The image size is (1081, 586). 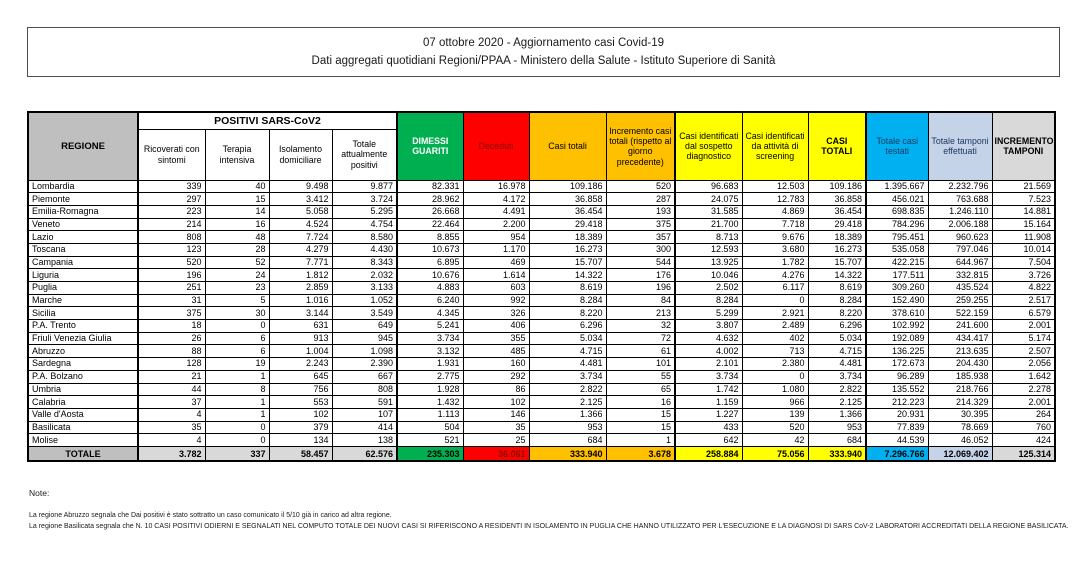 What do you see at coordinates (897, 376) in the screenshot?
I see `value-cell: 96.289` at bounding box center [897, 376].